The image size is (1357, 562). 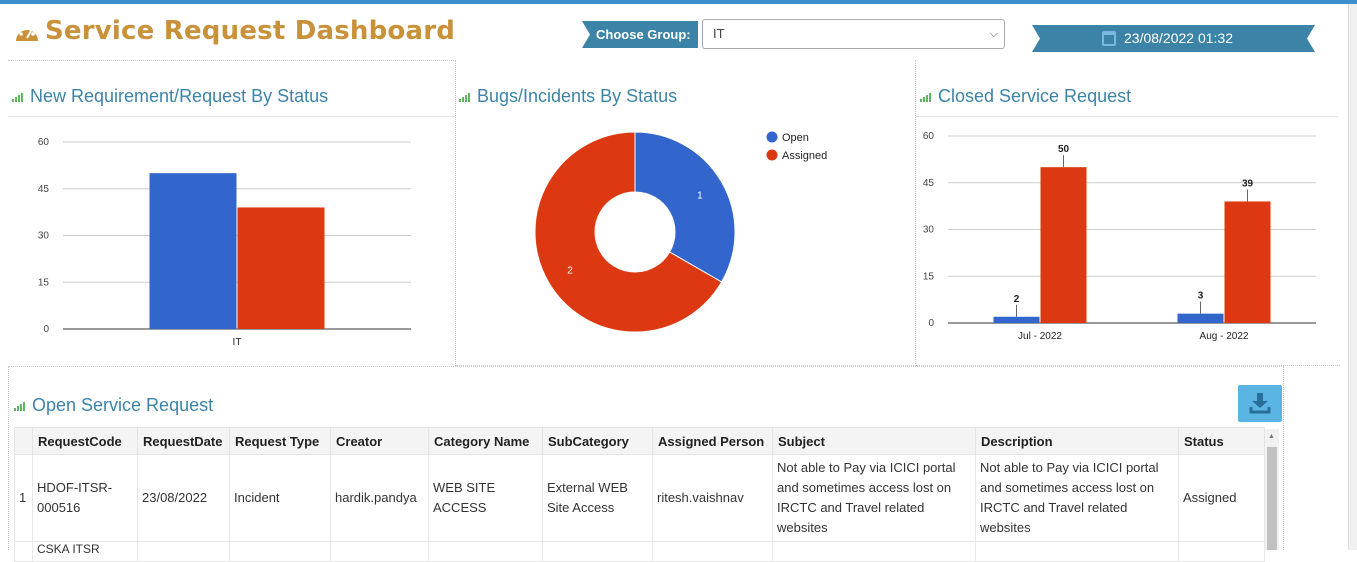 I want to click on cell-request-type: Incident, so click(x=280, y=498).